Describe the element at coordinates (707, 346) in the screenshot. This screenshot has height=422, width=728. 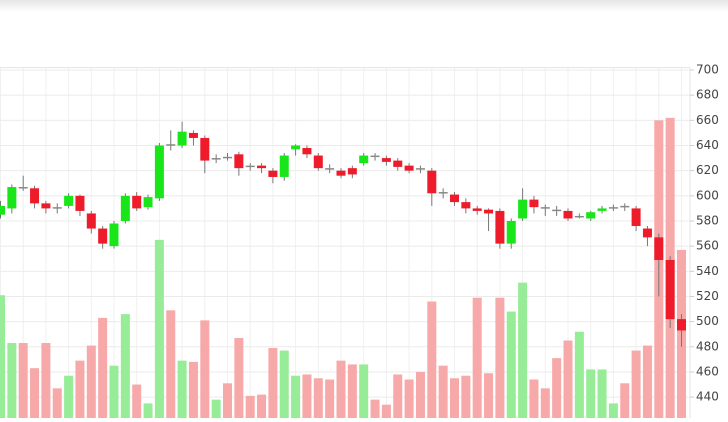
I see `y-tick-label: 480` at that location.